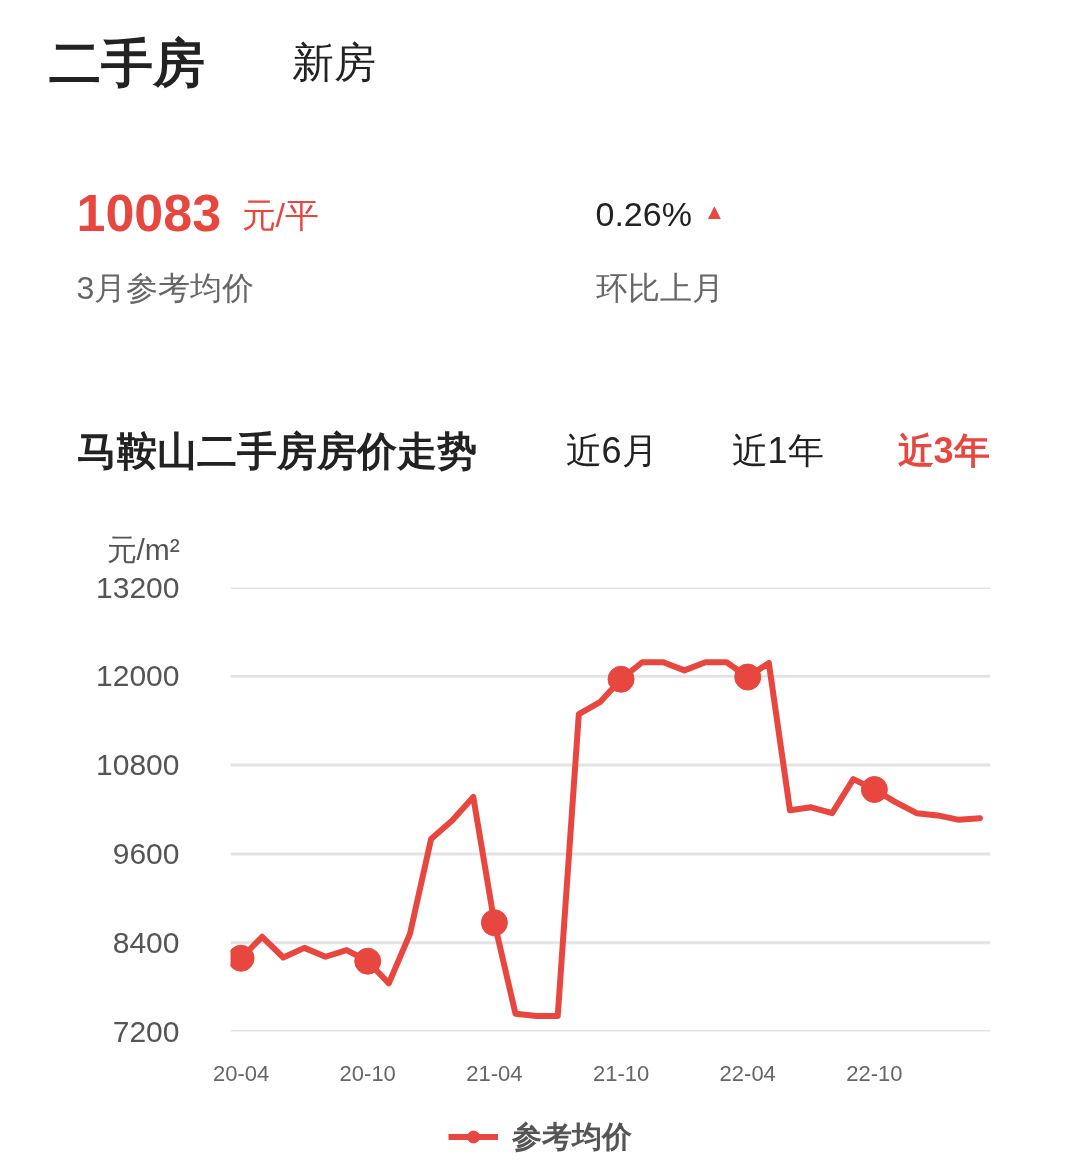 The width and height of the screenshot is (1080, 1167). Describe the element at coordinates (943, 450) in the screenshot. I see `text: 近3年` at that location.